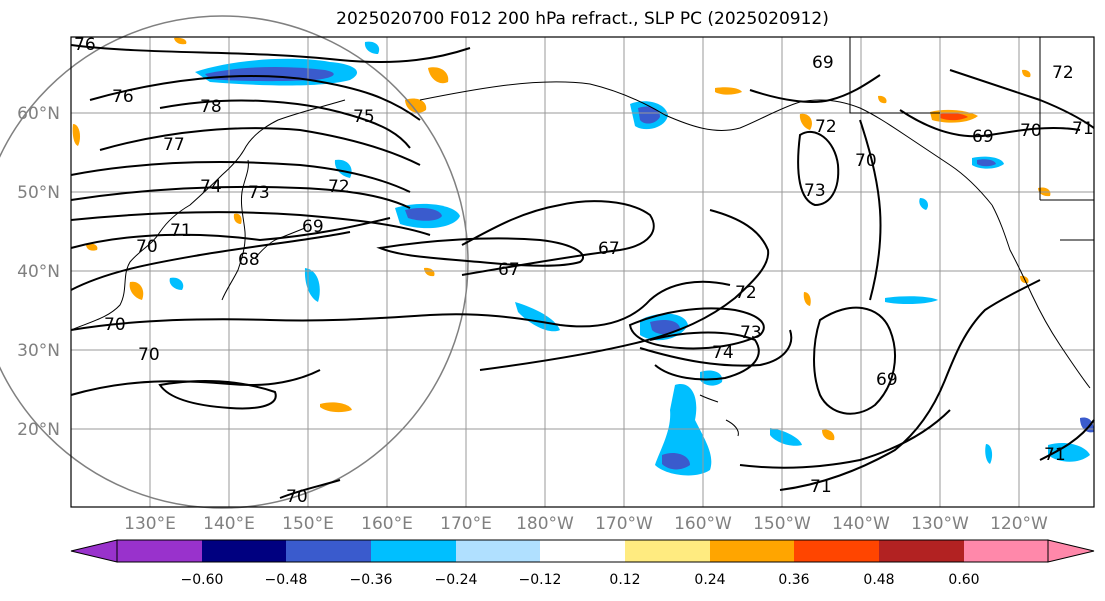 The width and height of the screenshot is (1105, 601). I want to click on lon-label: 170°E, so click(466, 524).